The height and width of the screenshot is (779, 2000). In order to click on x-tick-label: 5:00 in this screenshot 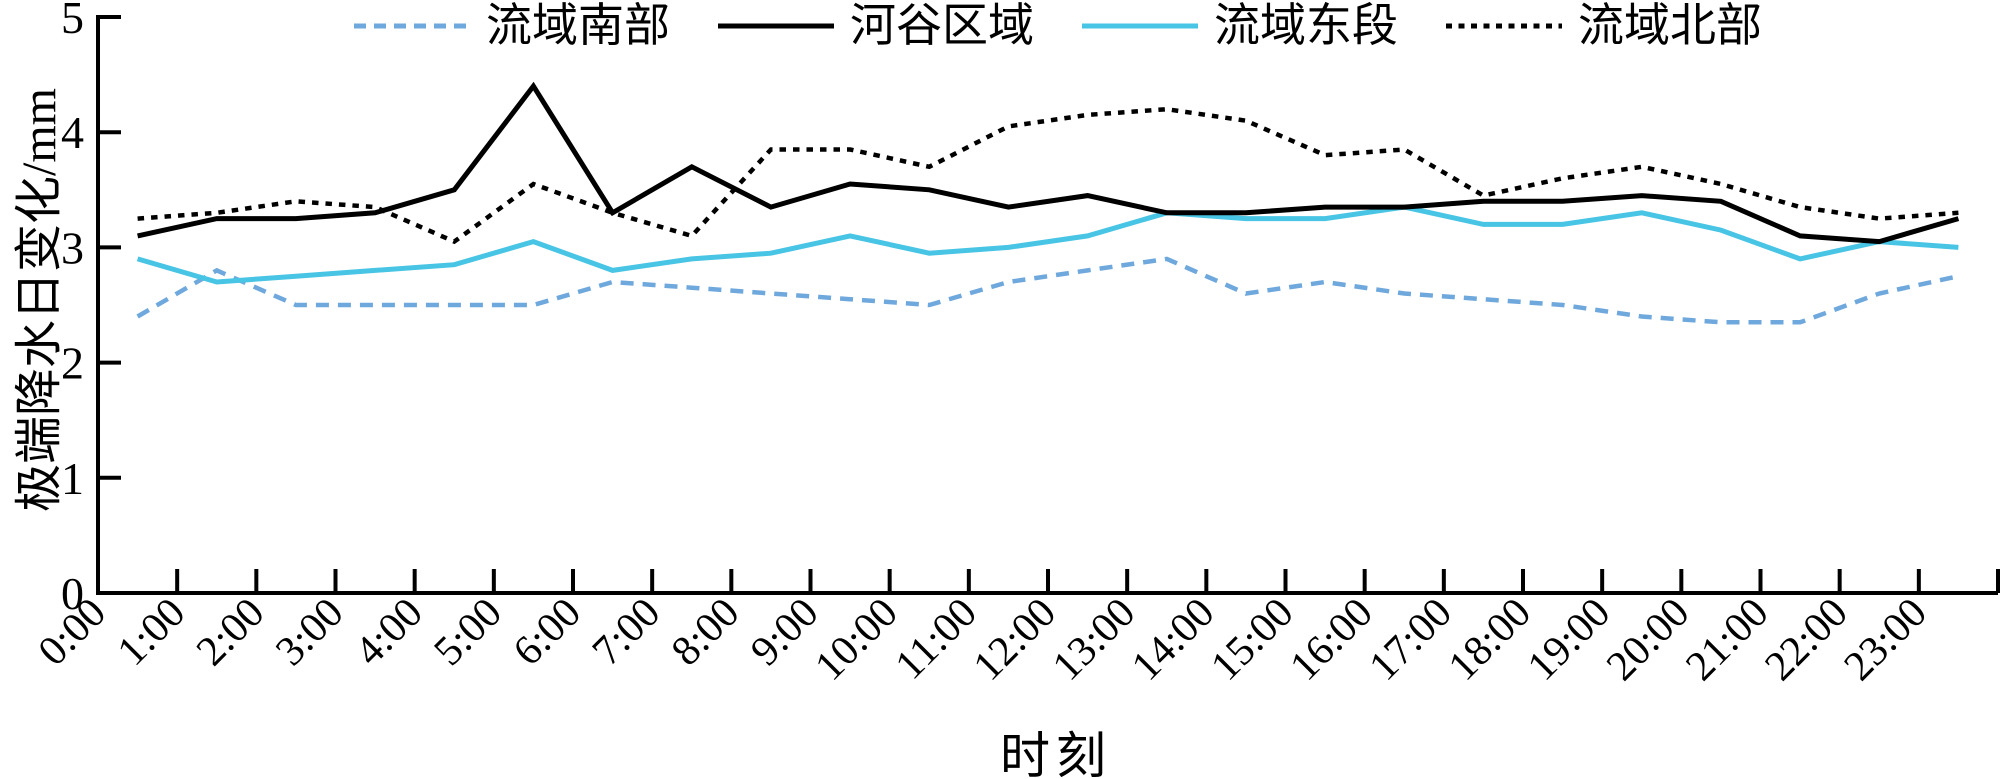, I will do `click(468, 632)`.